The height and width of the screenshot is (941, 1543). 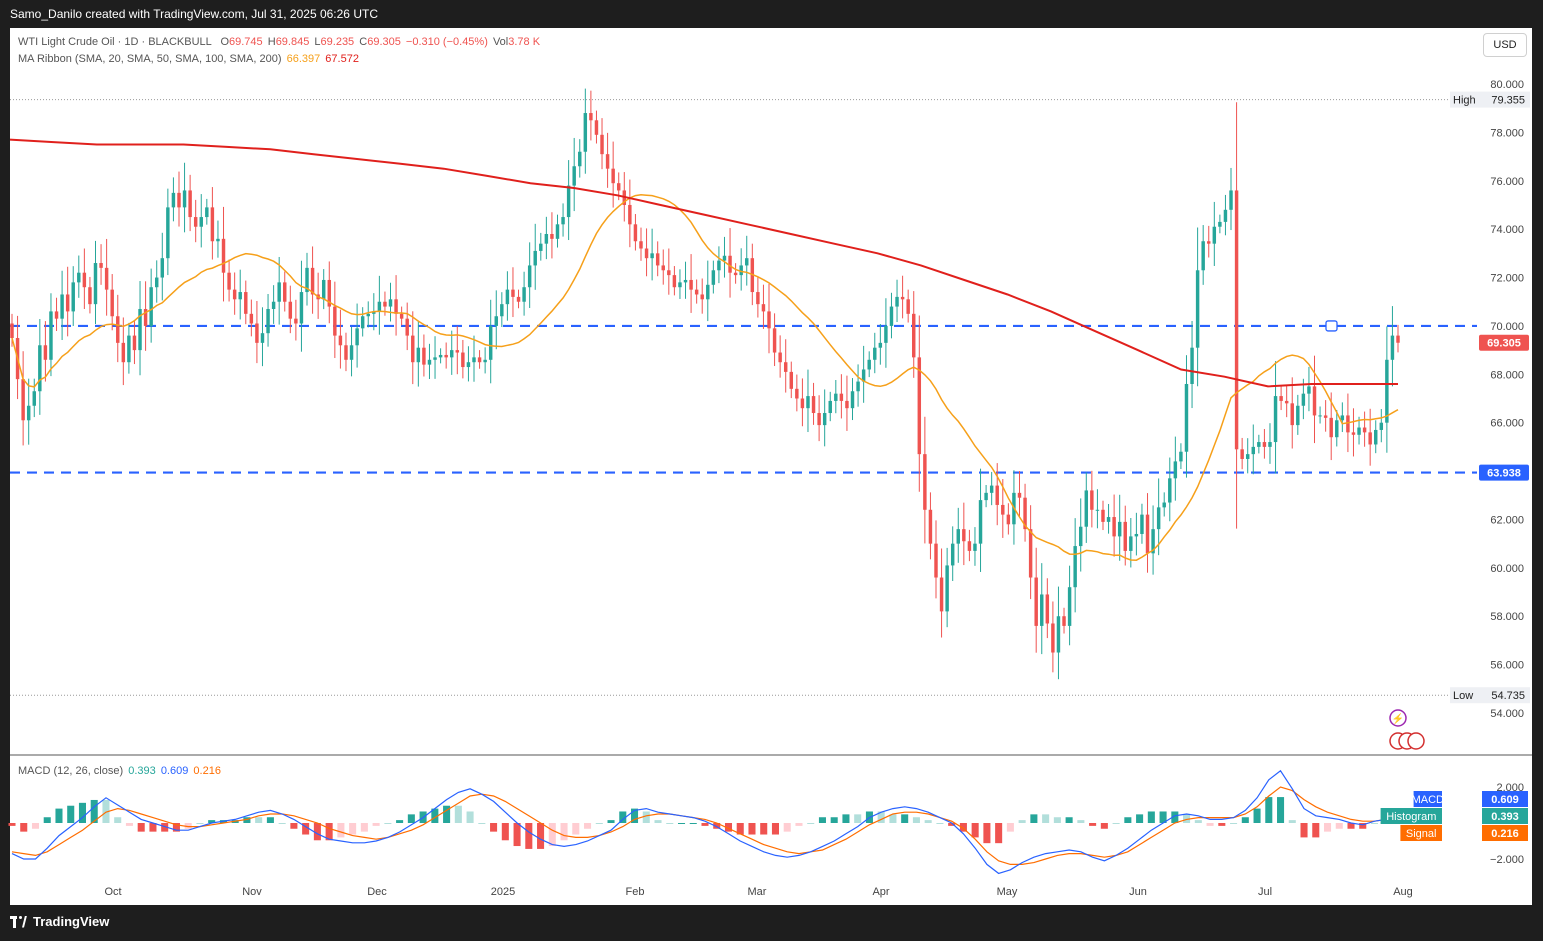 I want to click on event-lightning-icon, so click(x=1398, y=718).